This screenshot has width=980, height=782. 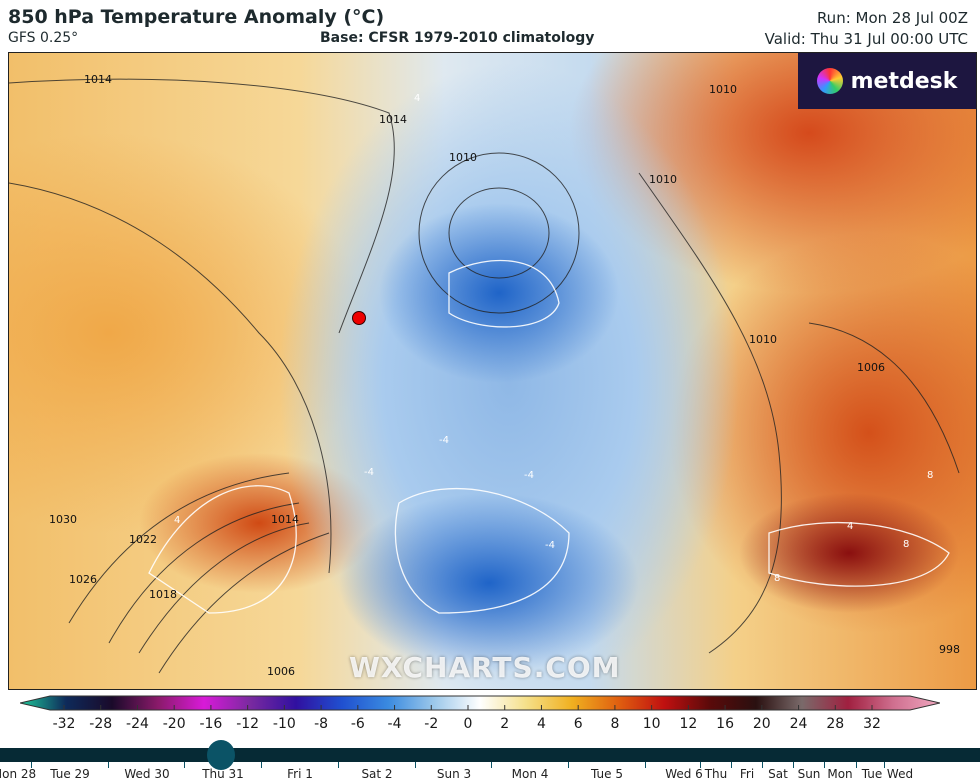 I want to click on colorbar-label: -12, so click(x=248, y=724).